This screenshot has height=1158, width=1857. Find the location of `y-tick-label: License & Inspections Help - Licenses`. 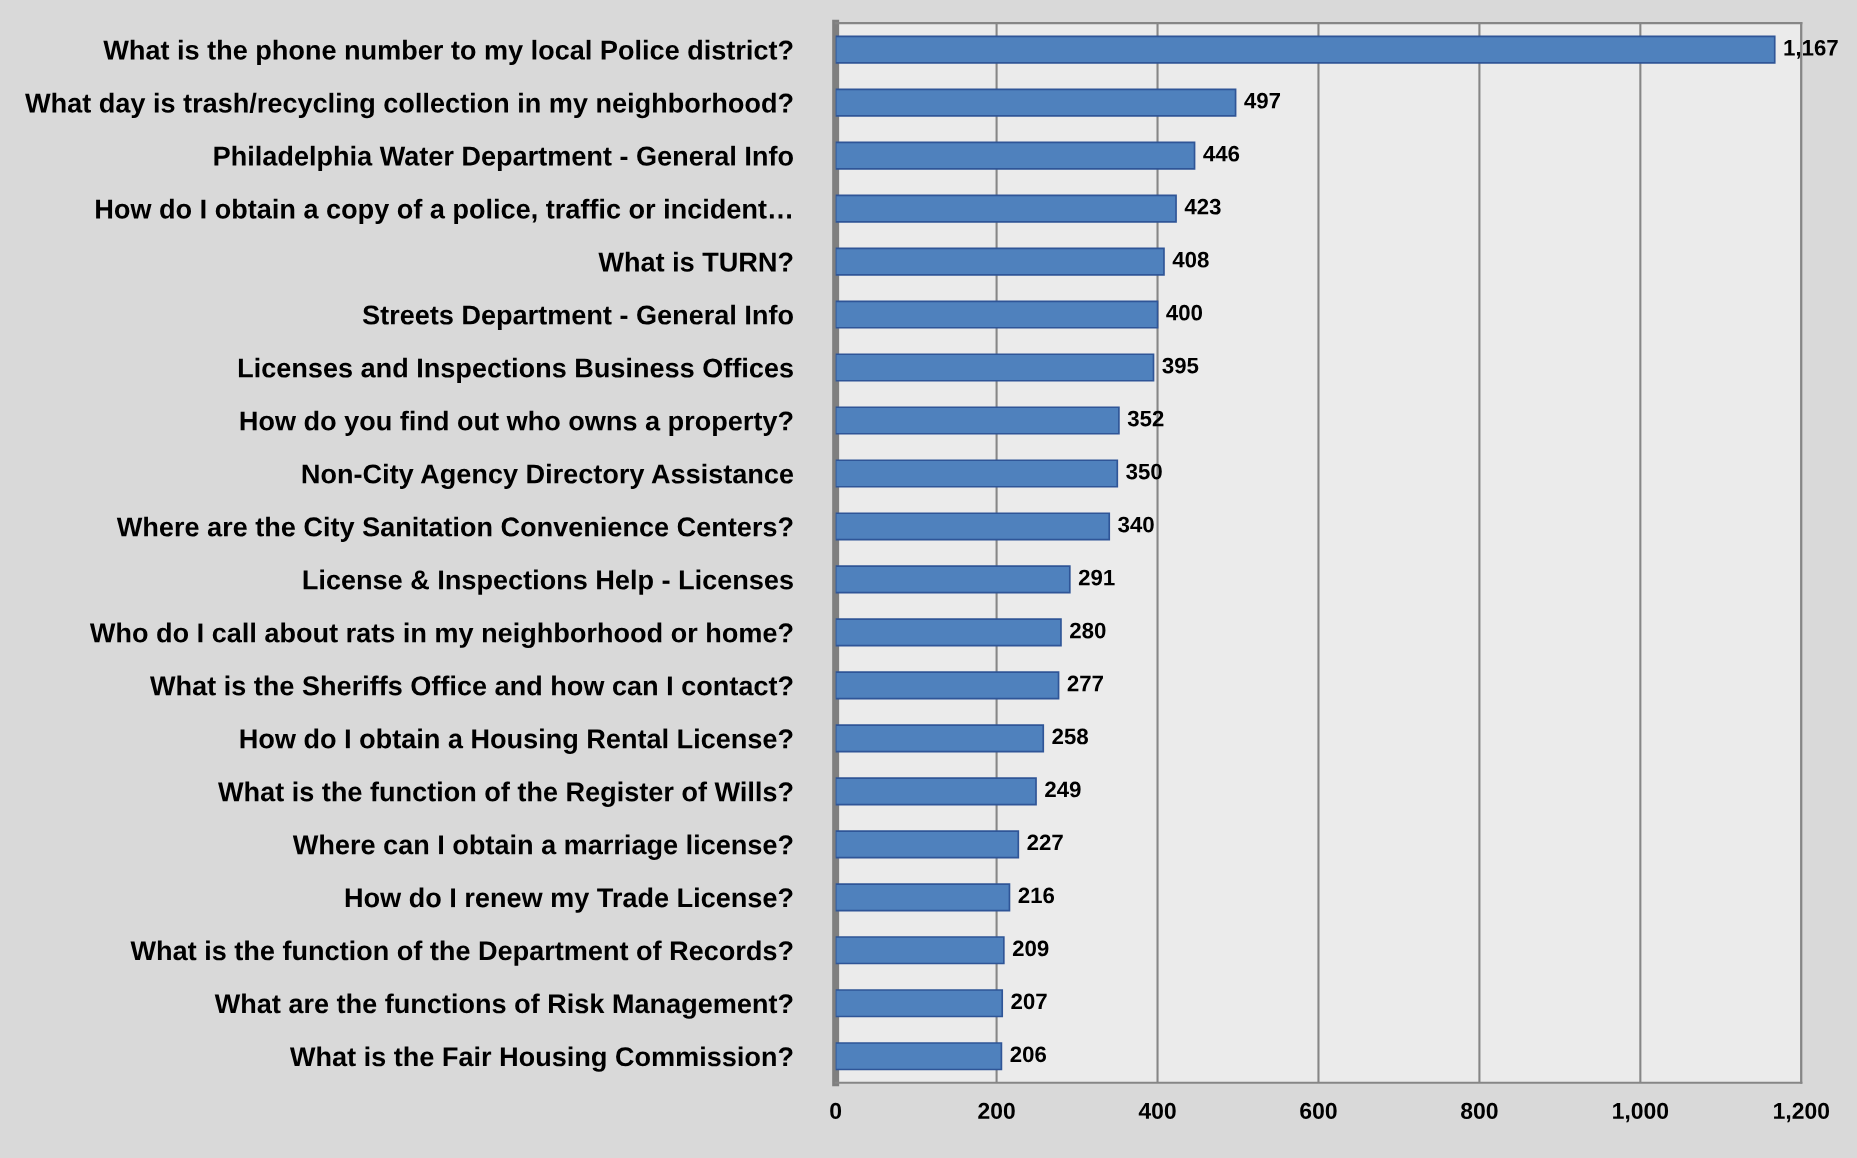

y-tick-label: License & Inspections Help - Licenses is located at coordinates (548, 582).